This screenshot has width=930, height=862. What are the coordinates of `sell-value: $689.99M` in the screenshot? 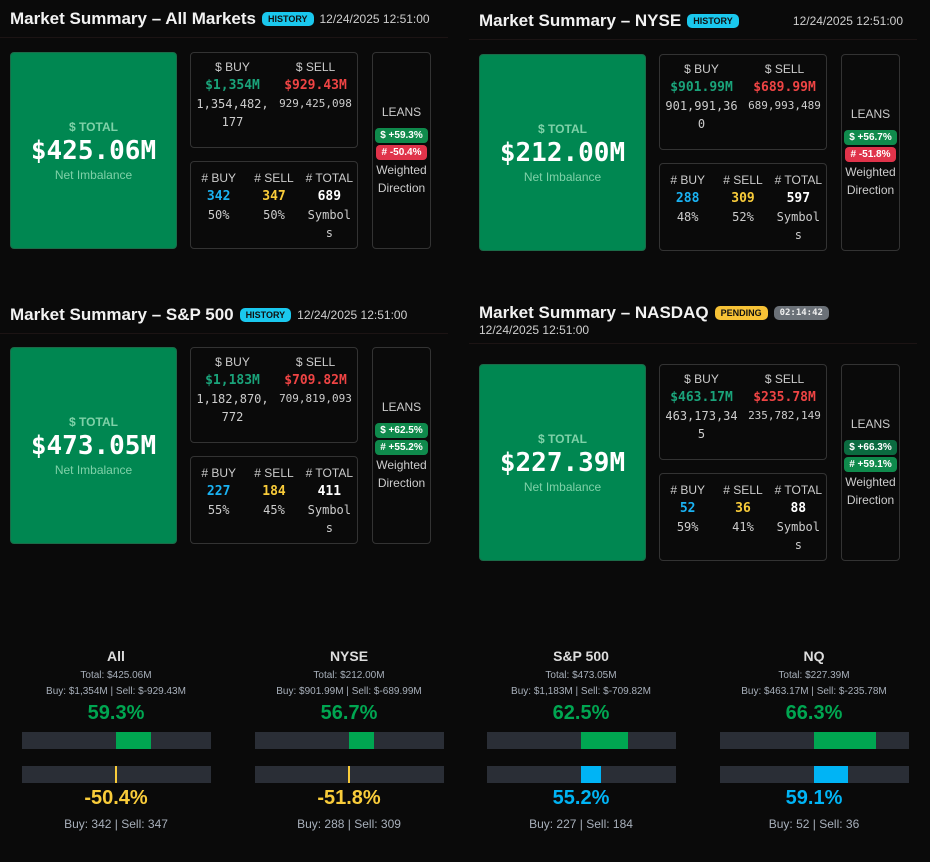 It's located at (784, 87).